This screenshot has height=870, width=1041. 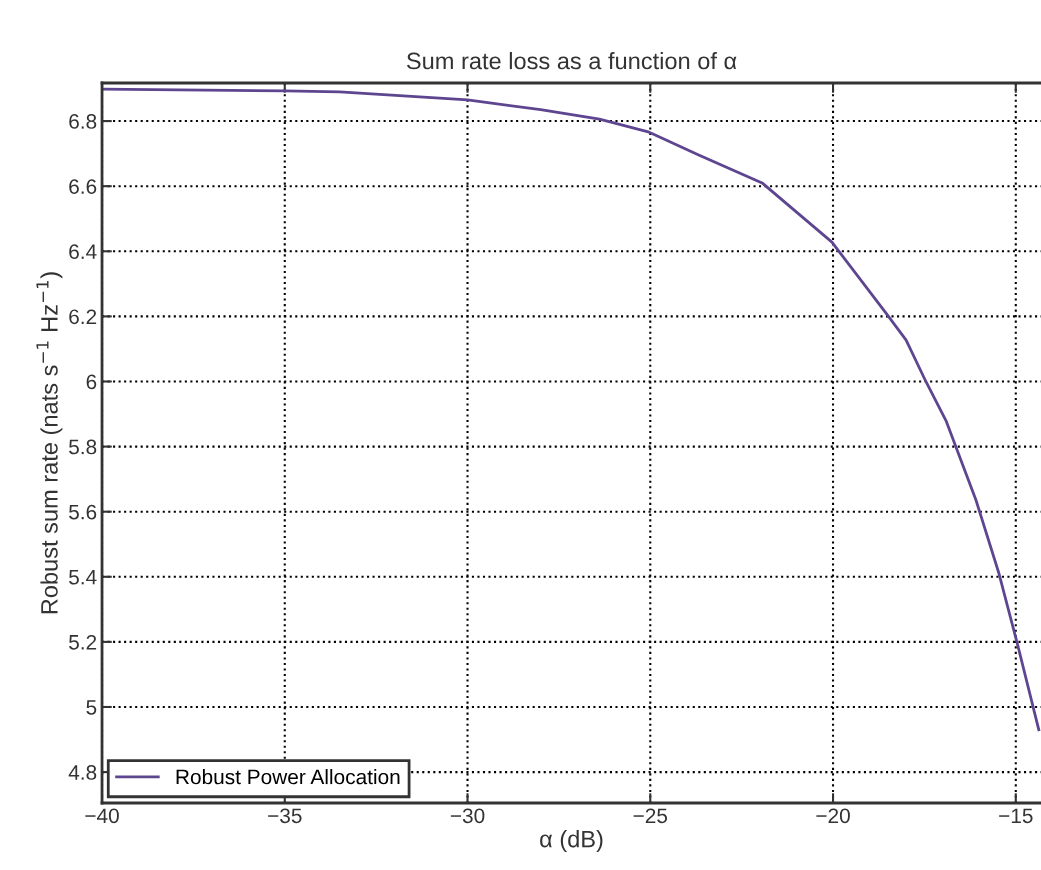 I want to click on y-tick-label: 5.2, so click(x=83, y=642).